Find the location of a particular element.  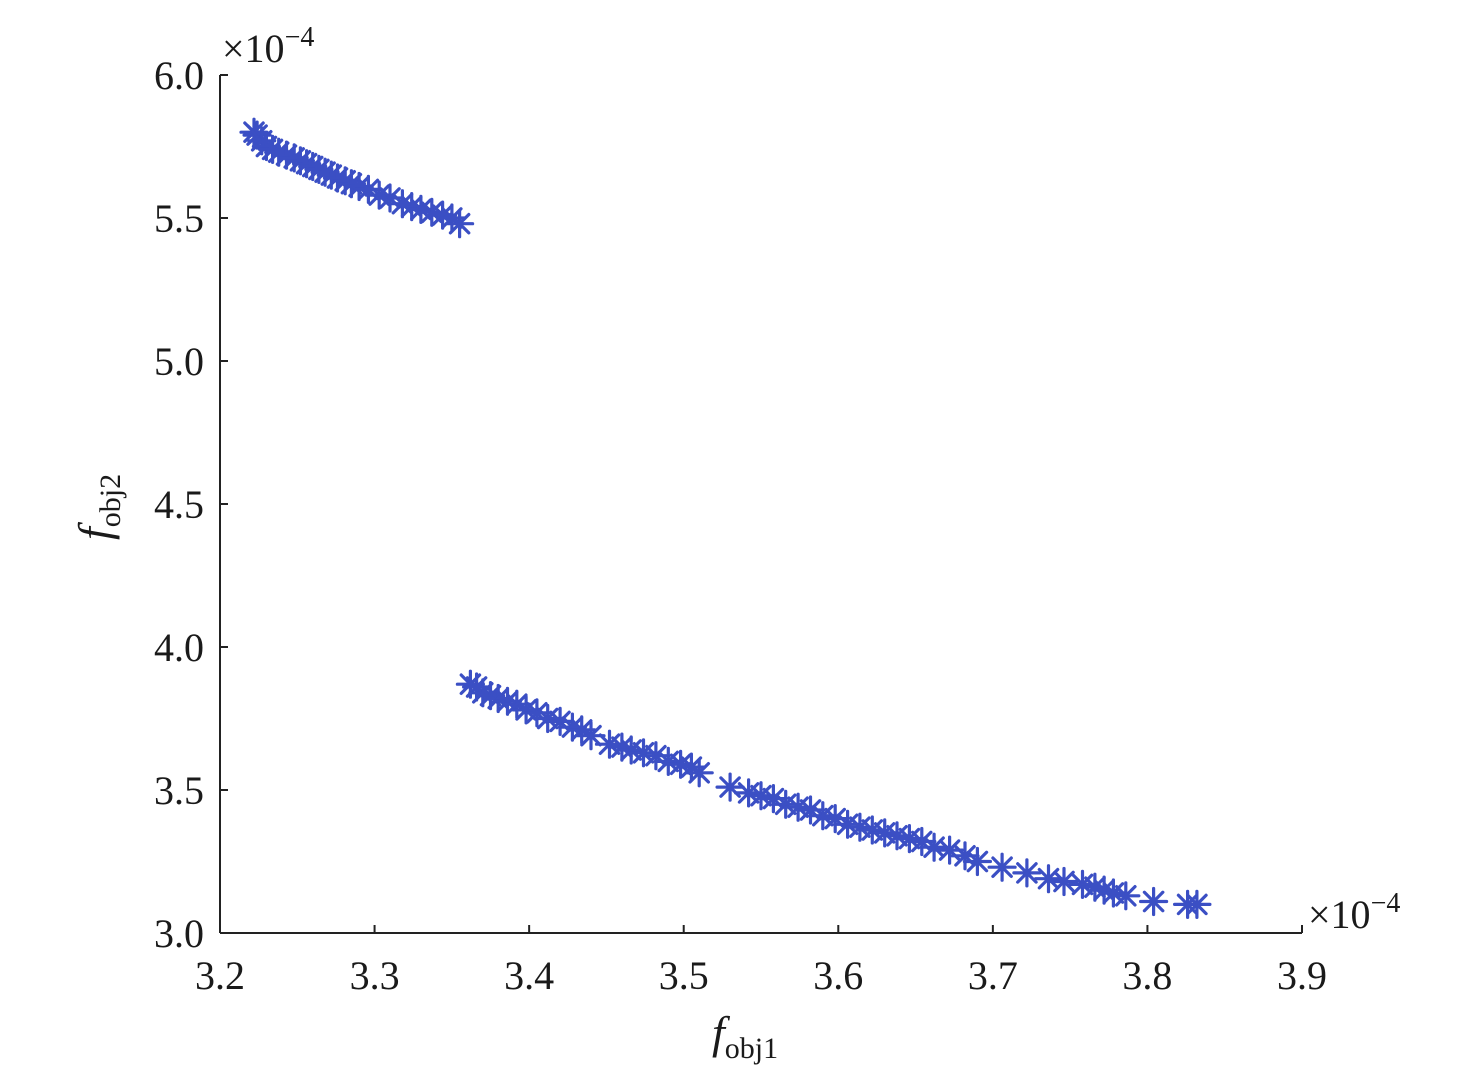

x-axis-title: fobj1 is located at coordinates (745, 1036).